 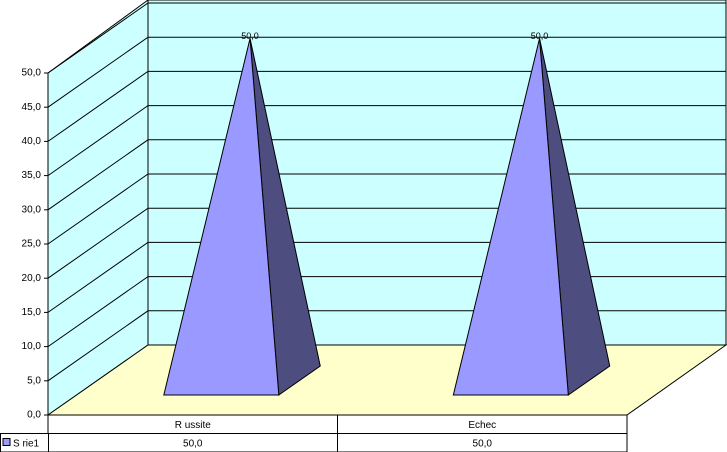 I want to click on y-tick-label: 25,0, so click(x=32, y=244).